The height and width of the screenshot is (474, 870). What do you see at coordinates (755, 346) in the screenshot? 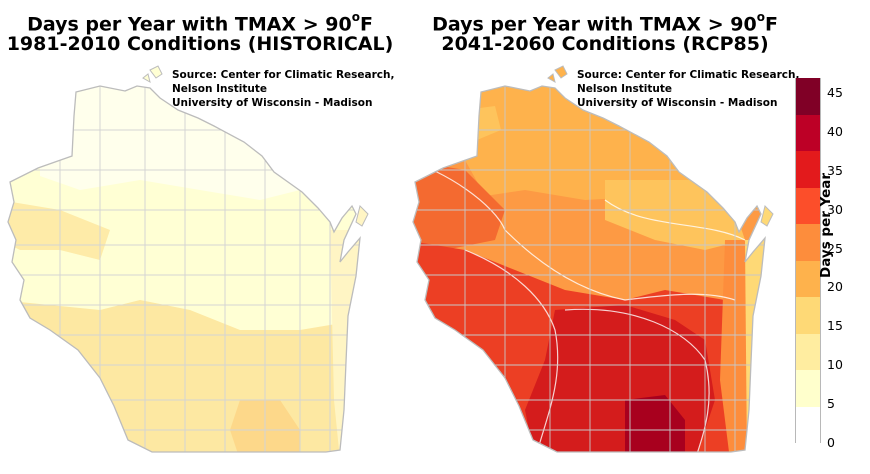
I see `zone-lakeshore-b` at bounding box center [755, 346].